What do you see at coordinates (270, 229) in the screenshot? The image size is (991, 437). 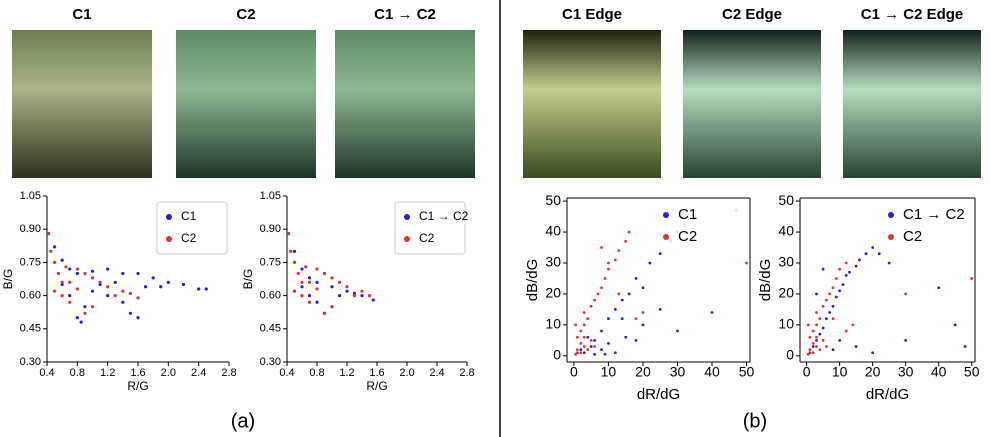 I see `y-tick-label: 0.90` at bounding box center [270, 229].